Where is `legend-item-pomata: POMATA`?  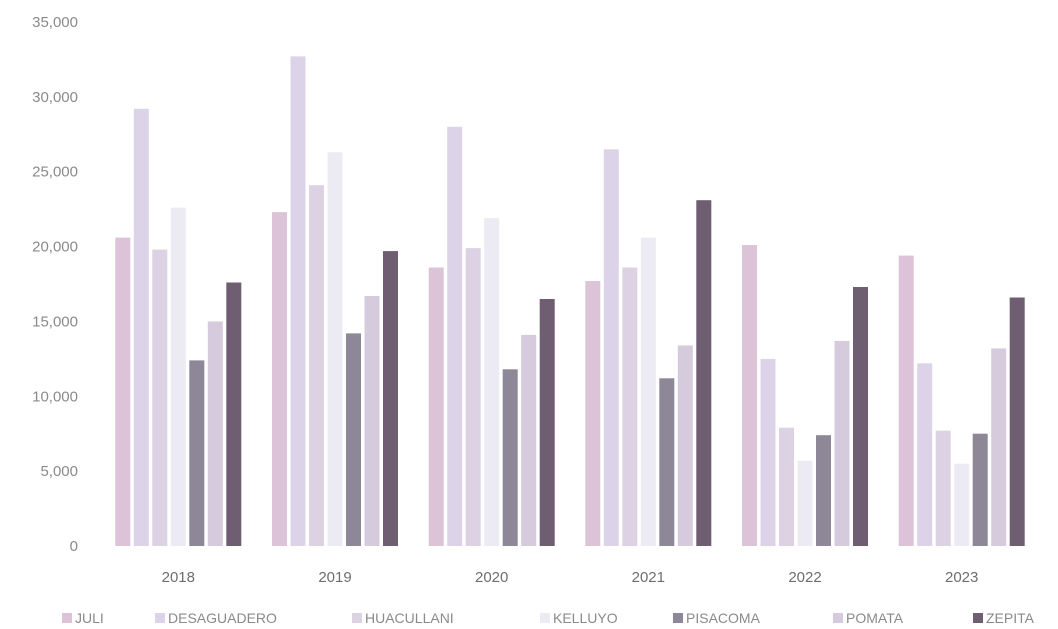
legend-item-pomata: POMATA is located at coordinates (868, 618).